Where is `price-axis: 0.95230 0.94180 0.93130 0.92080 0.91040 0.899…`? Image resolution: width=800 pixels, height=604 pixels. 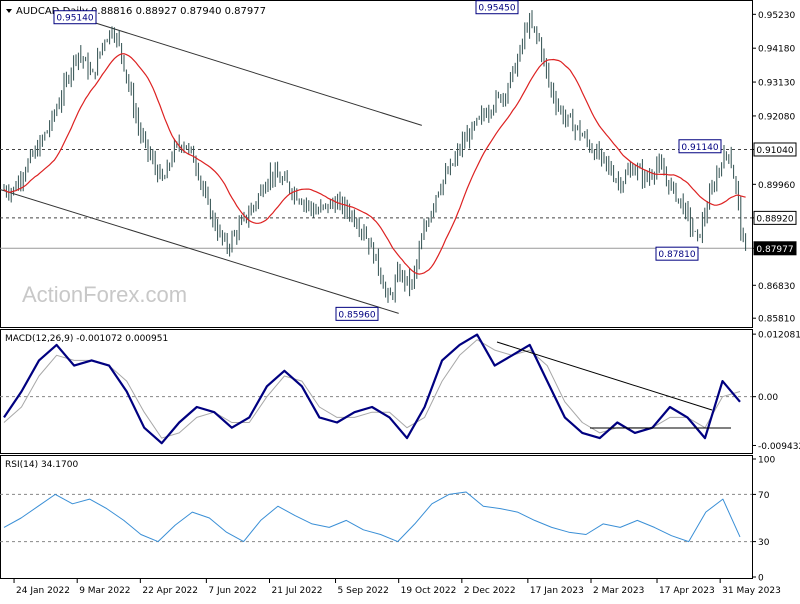 price-axis: 0.95230 0.94180 0.93130 0.92080 0.91040 0.899… is located at coordinates (773, 168).